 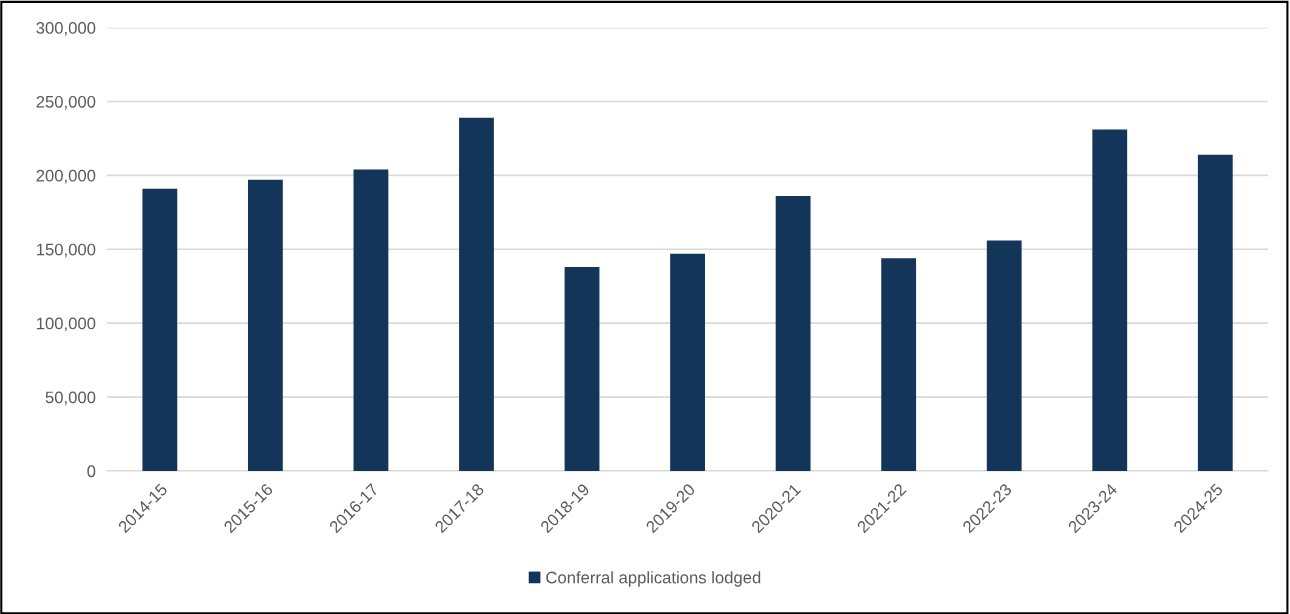 I want to click on y-tick-label: 300,000, so click(x=66, y=29).